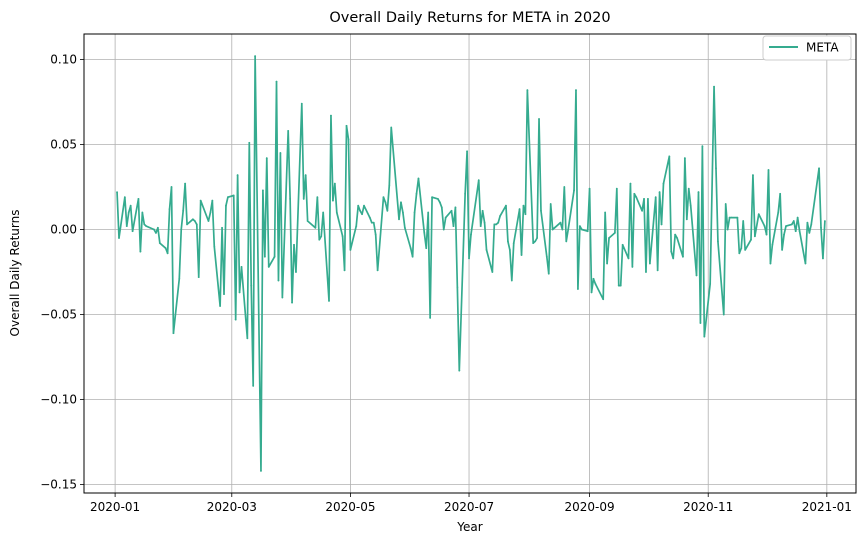  What do you see at coordinates (822, 48) in the screenshot?
I see `legend-label-meta: META` at bounding box center [822, 48].